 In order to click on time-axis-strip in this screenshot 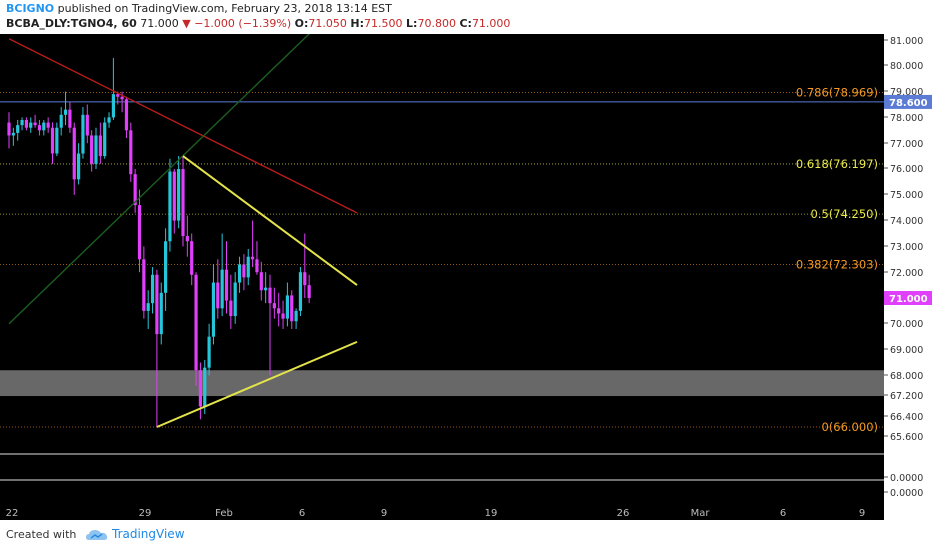, I will do `click(442, 512)`.